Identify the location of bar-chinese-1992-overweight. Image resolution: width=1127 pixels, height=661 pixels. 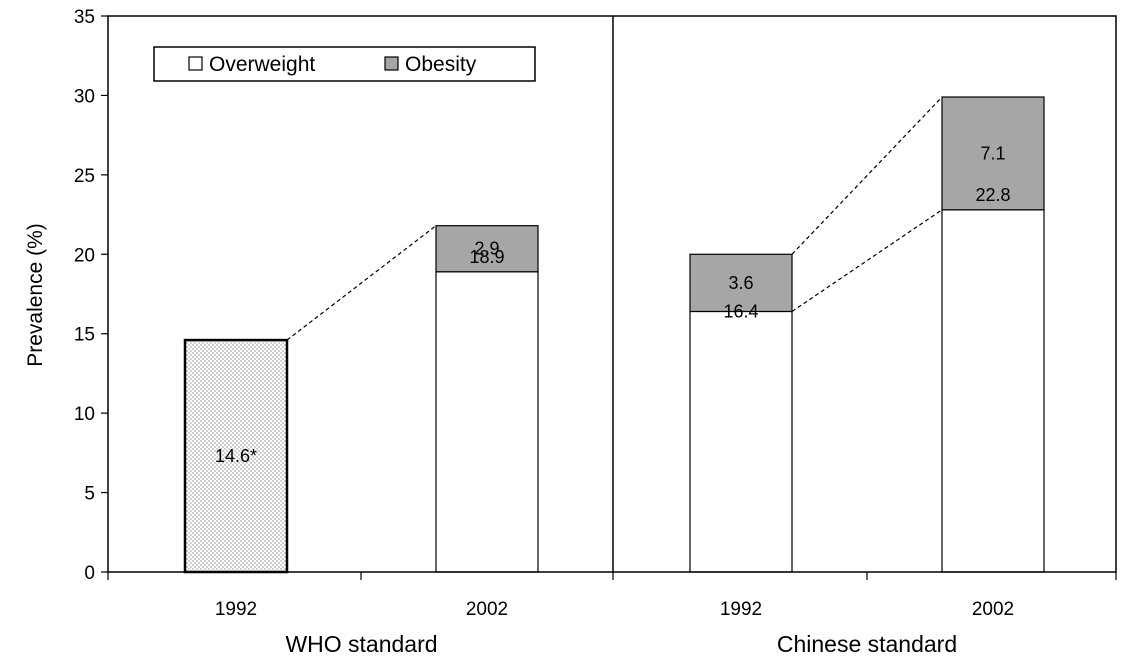
(741, 441).